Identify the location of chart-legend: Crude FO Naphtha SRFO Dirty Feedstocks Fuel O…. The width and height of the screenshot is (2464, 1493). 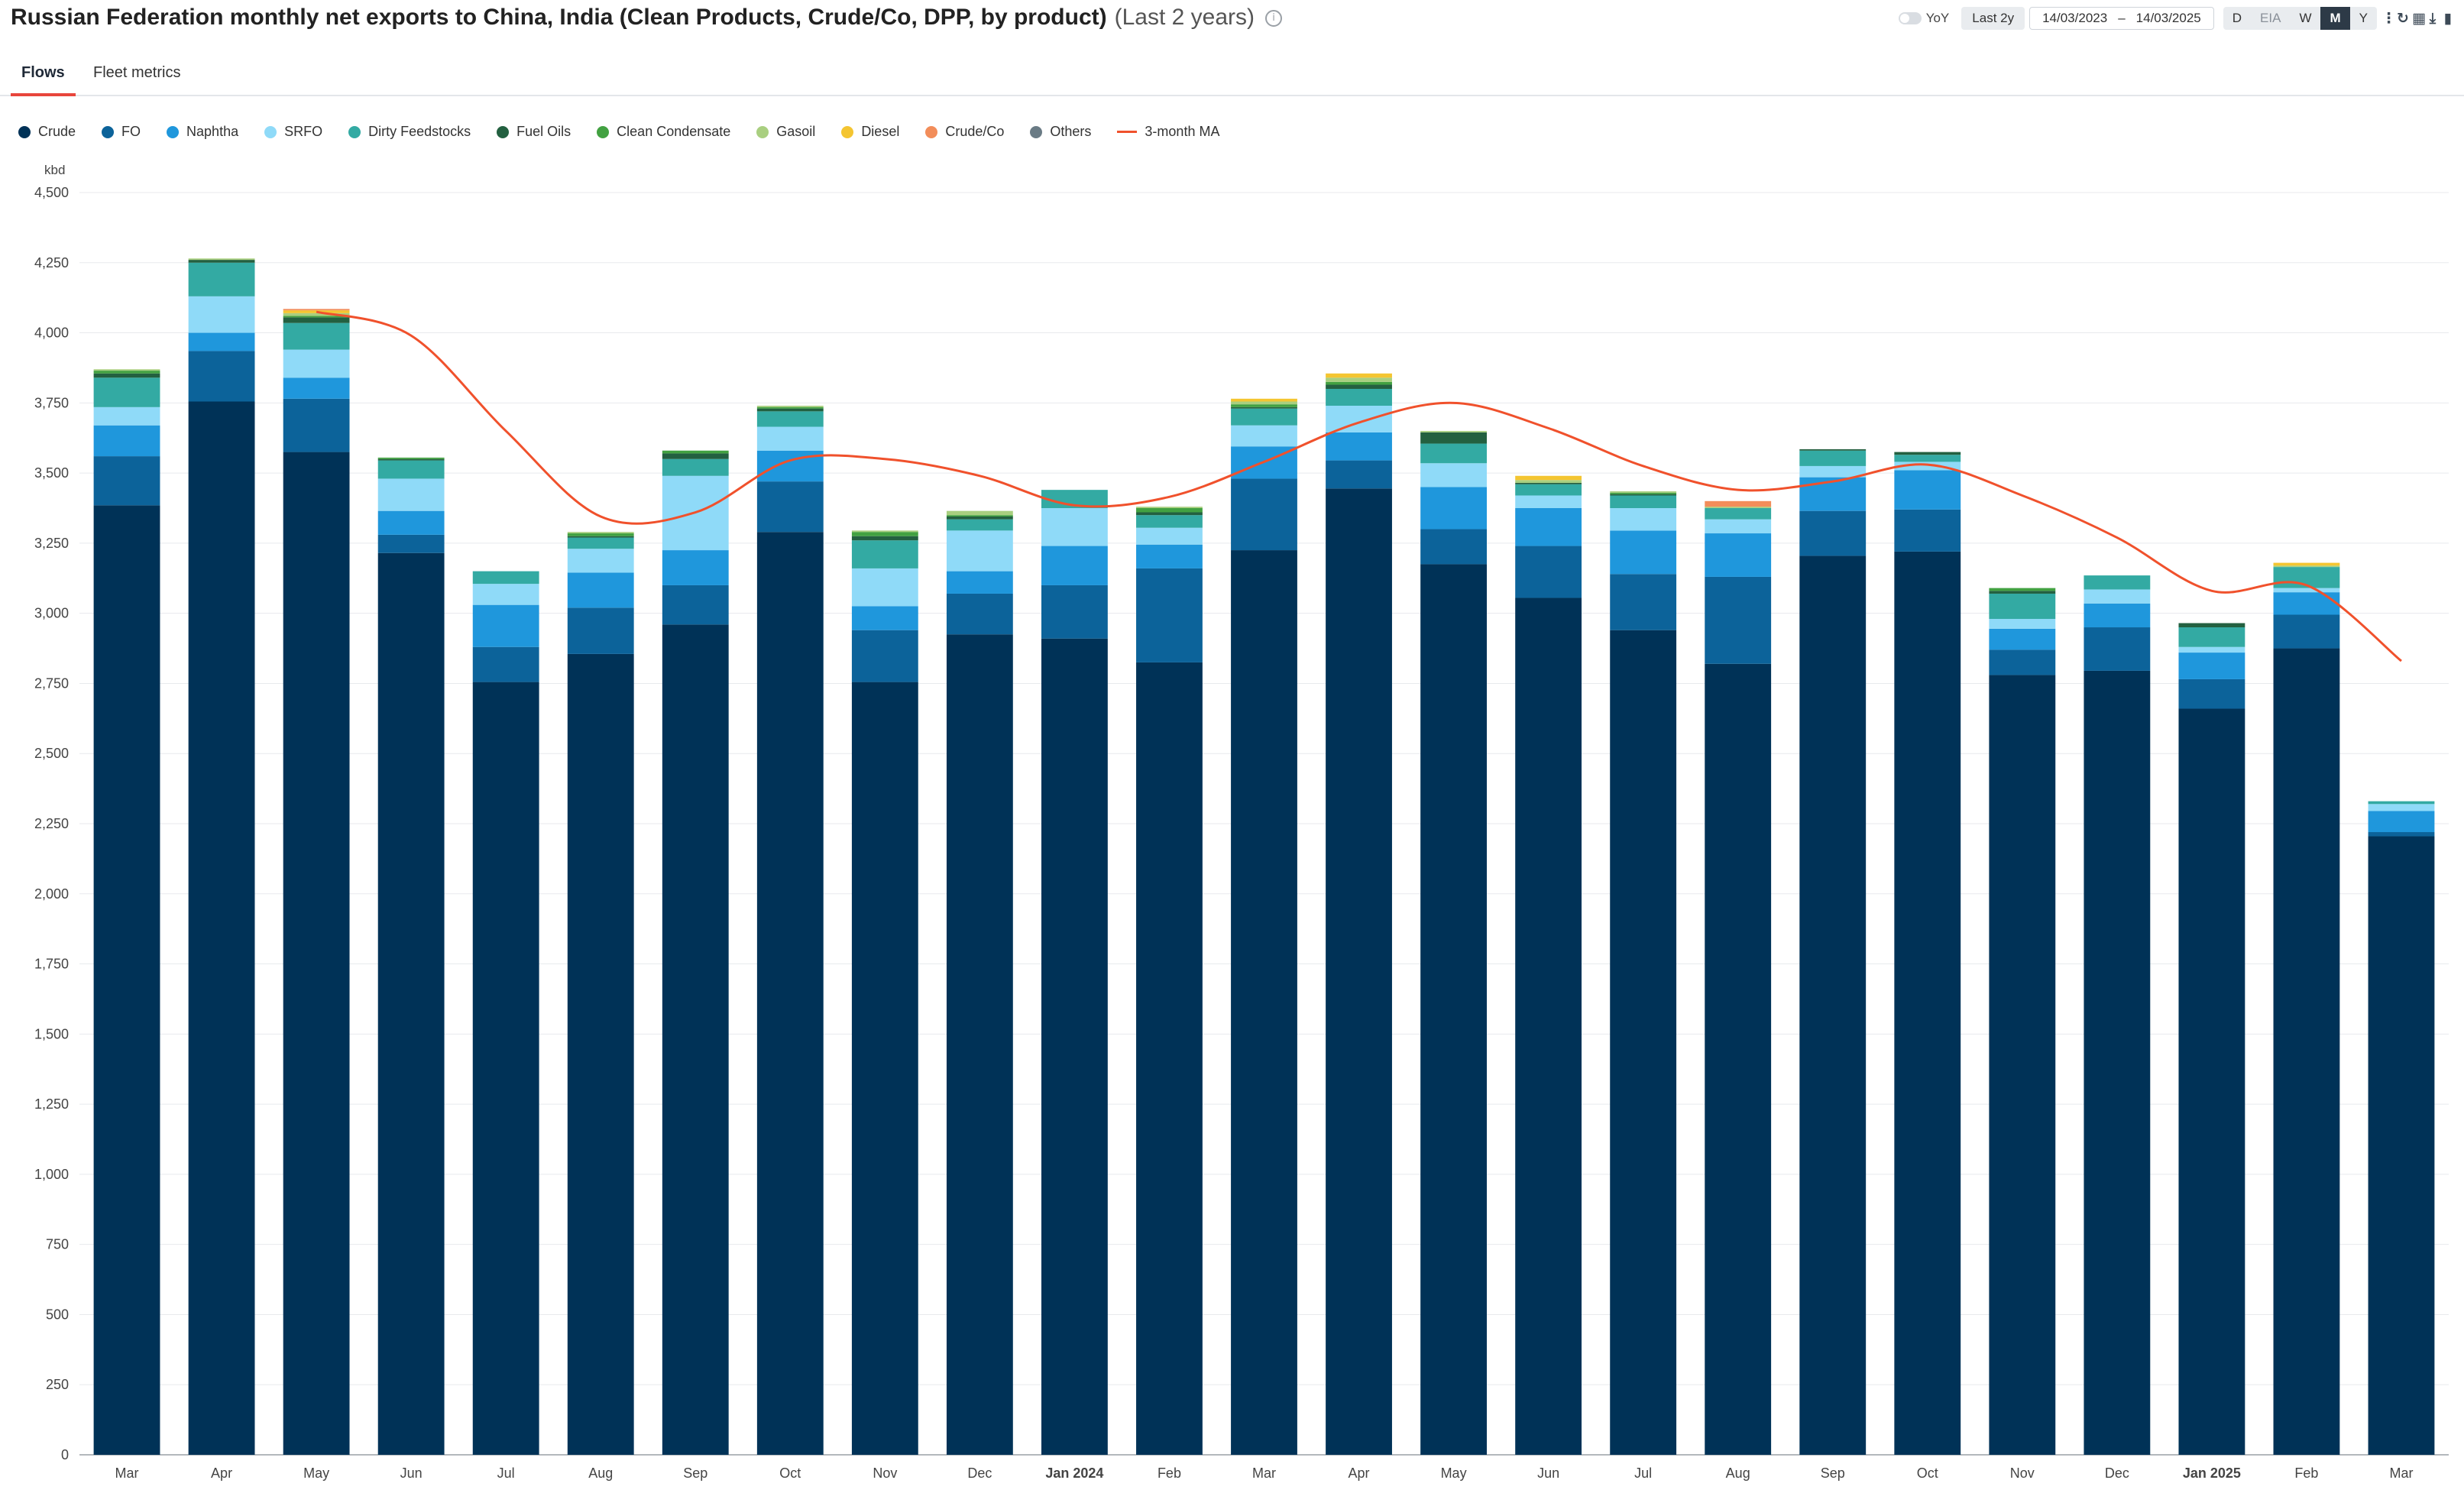
(618, 132).